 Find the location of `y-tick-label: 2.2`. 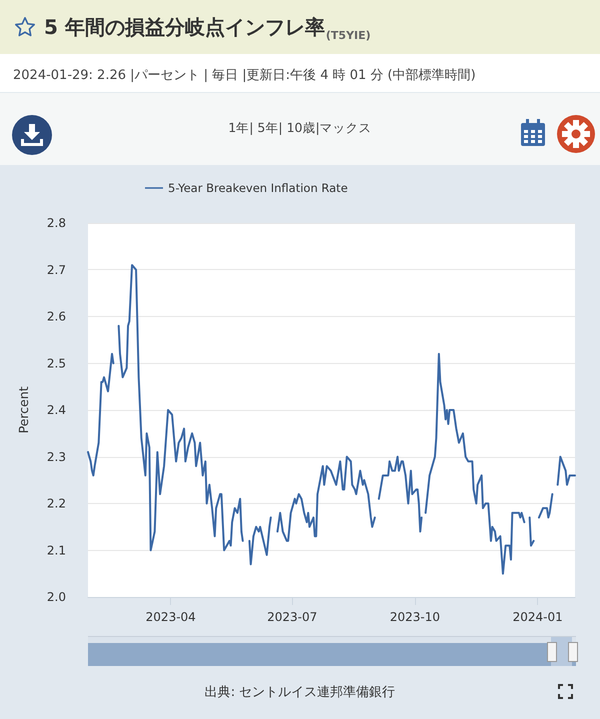

y-tick-label: 2.2 is located at coordinates (56, 503).